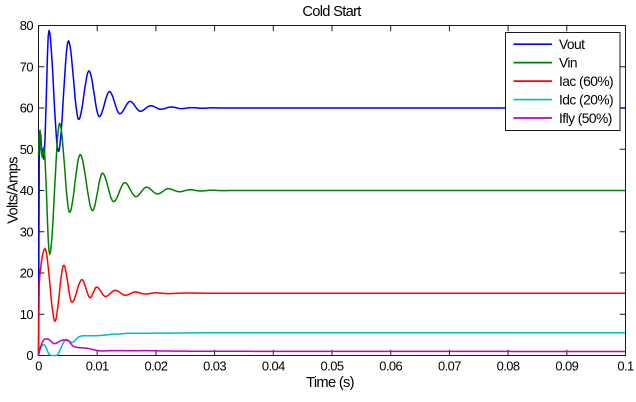 The height and width of the screenshot is (402, 636). What do you see at coordinates (390, 365) in the screenshot?
I see `svg-text: 0.06` at bounding box center [390, 365].